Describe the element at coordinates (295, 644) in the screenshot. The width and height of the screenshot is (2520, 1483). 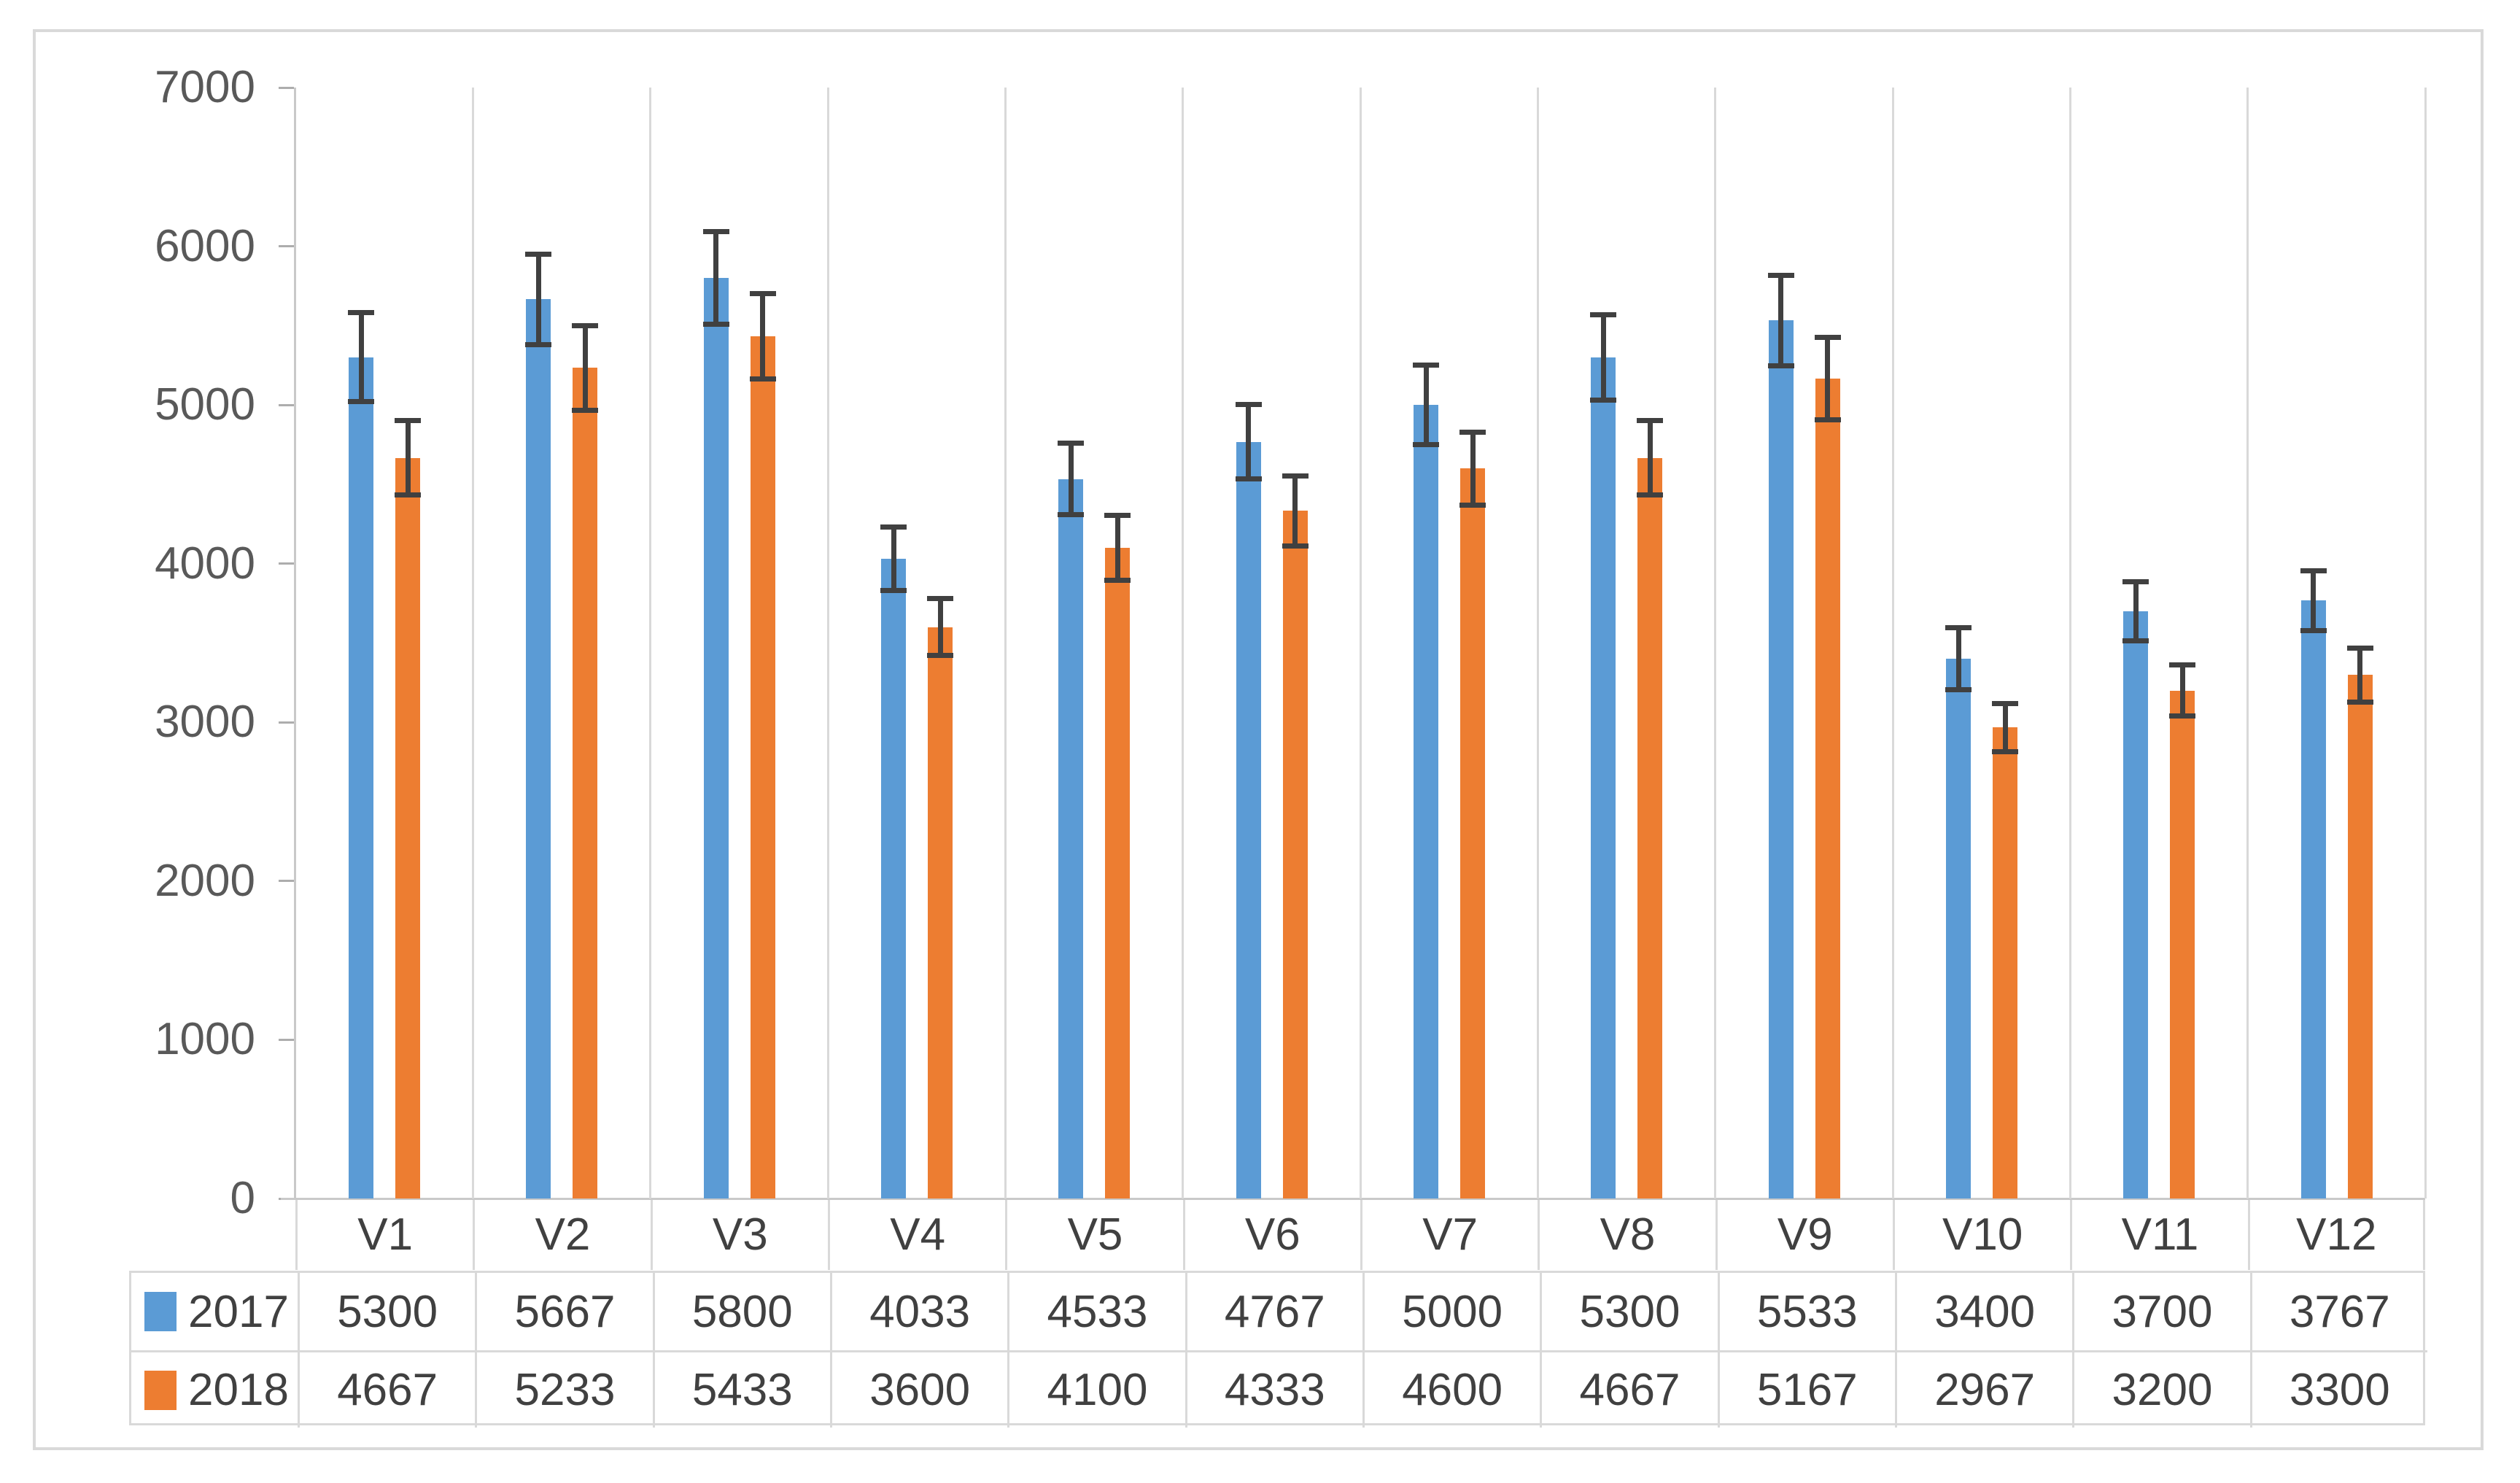
I see `y-axis-line` at that location.